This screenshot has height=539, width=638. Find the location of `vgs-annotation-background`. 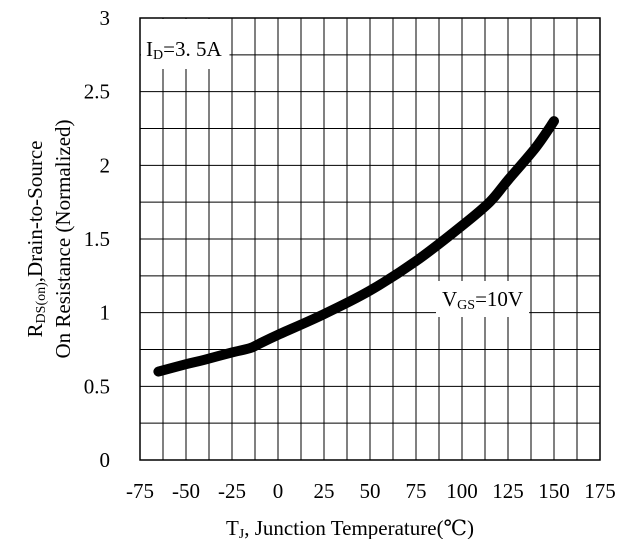

vgs-annotation-background is located at coordinates (483, 299).